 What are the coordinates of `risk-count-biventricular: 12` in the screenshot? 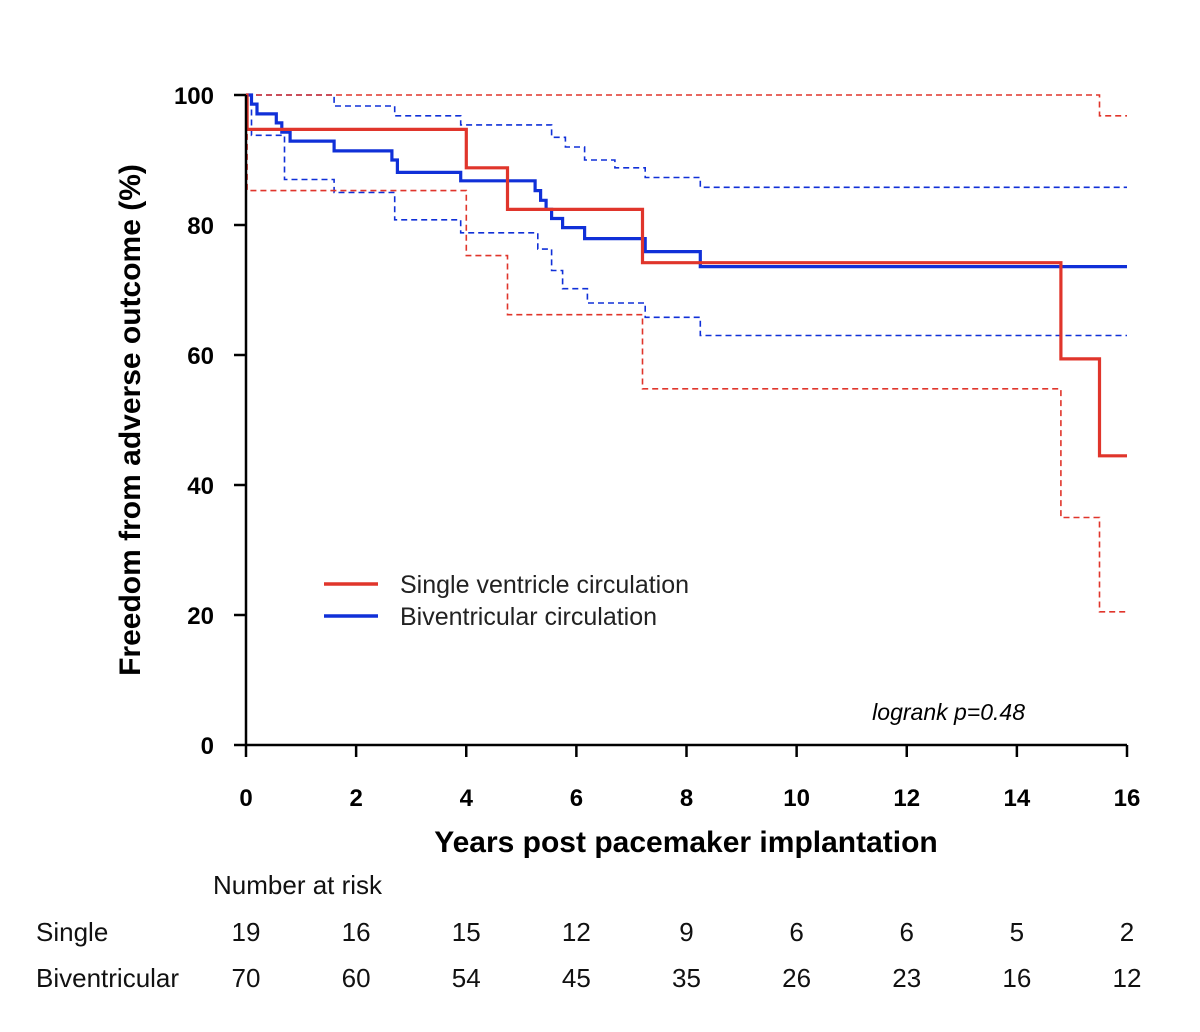 It's located at (1127, 978).